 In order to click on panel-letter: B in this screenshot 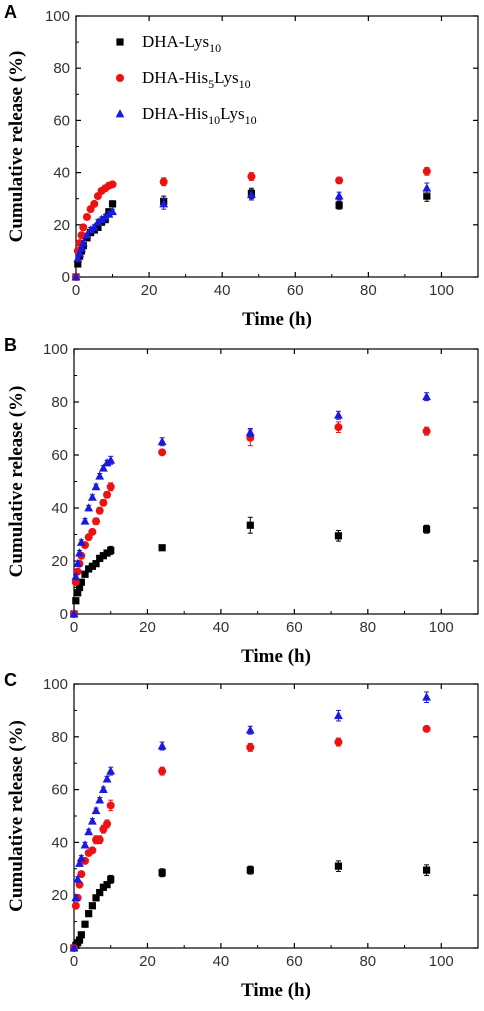, I will do `click(10, 345)`.